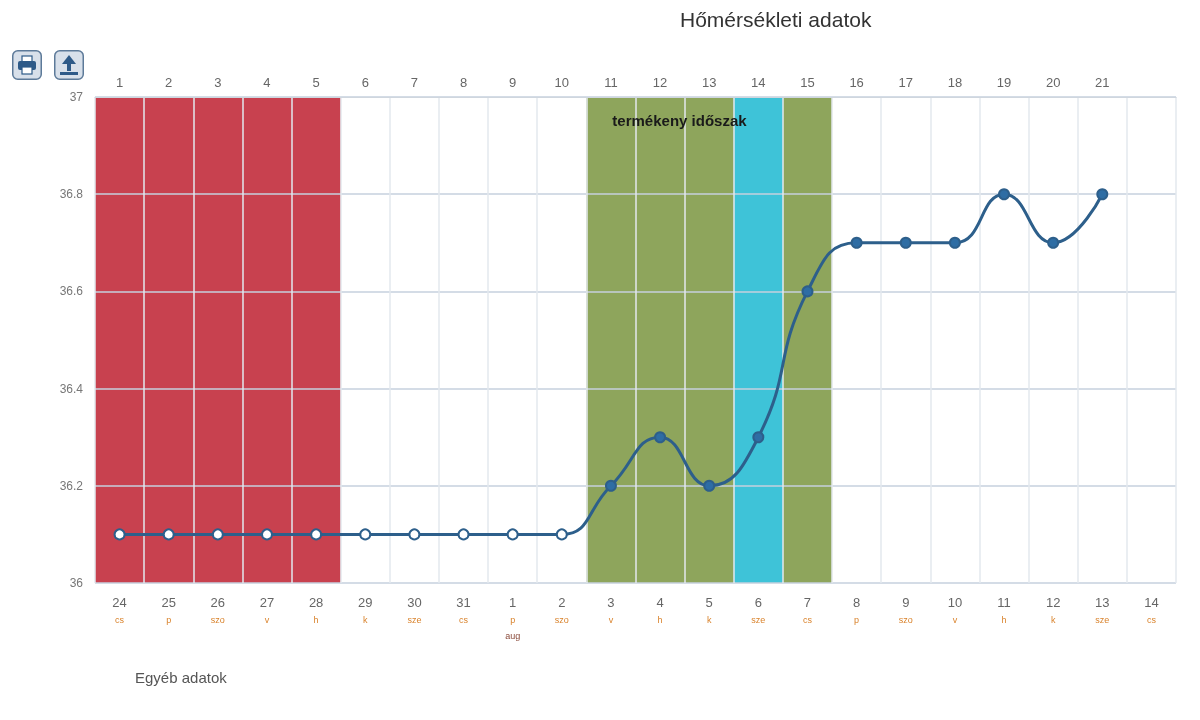 This screenshot has width=1200, height=720. I want to click on x2-tick-label: 12, so click(660, 82).